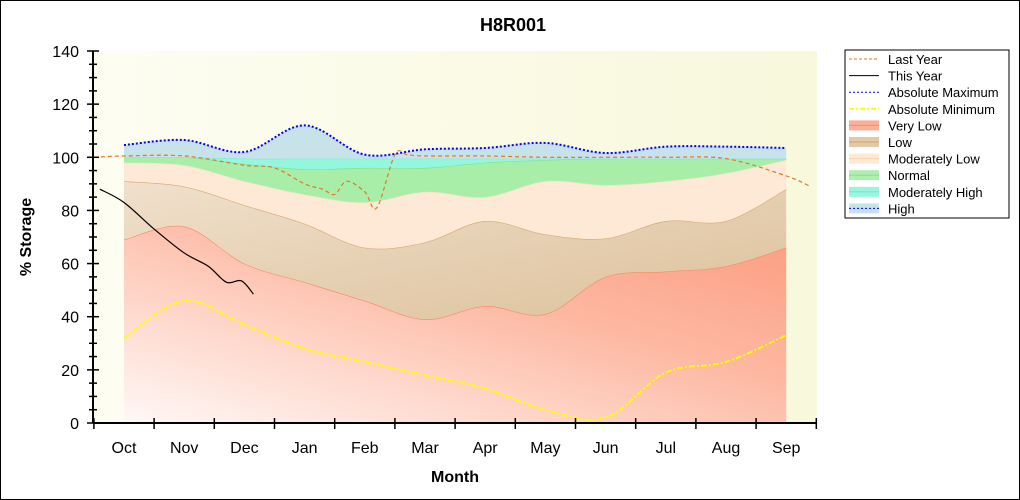 The width and height of the screenshot is (1020, 500). What do you see at coordinates (786, 448) in the screenshot?
I see `x-tick-label: Sep` at bounding box center [786, 448].